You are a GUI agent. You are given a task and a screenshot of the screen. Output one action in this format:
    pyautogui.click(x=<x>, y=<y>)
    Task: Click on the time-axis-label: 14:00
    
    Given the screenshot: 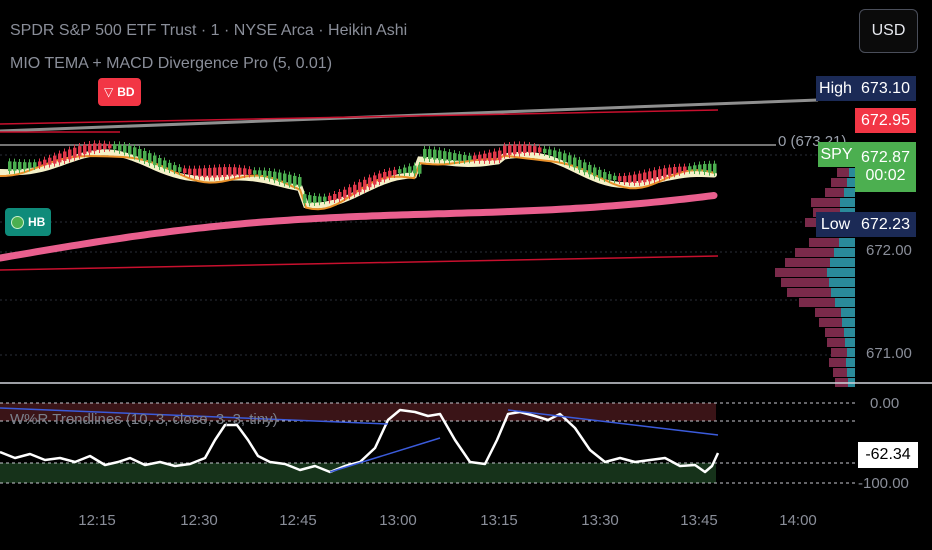 What is the action you would take?
    pyautogui.click(x=798, y=520)
    